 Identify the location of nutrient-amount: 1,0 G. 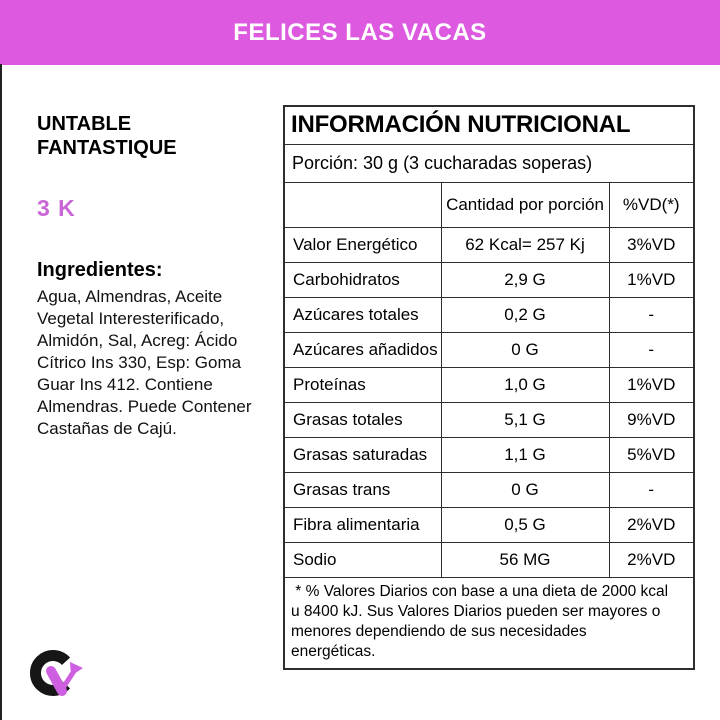
(525, 384).